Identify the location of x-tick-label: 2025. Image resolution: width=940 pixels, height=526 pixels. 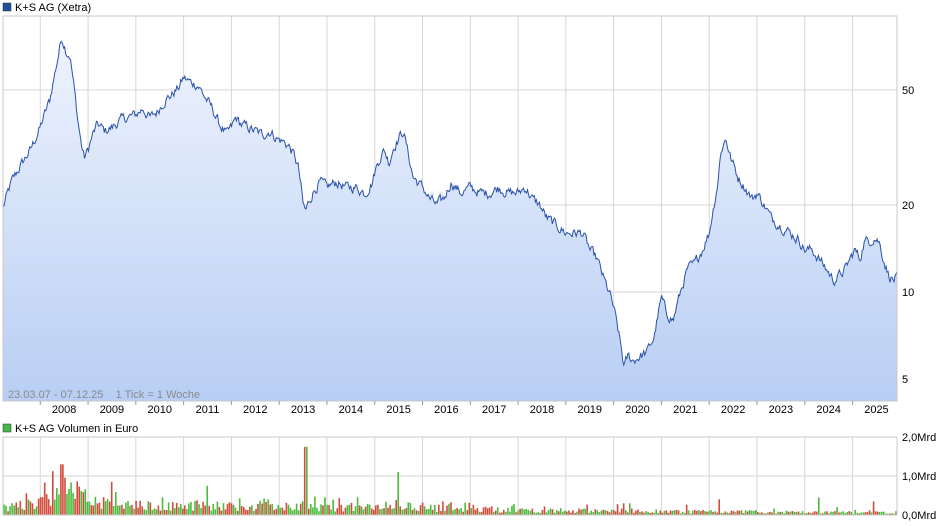
(876, 410).